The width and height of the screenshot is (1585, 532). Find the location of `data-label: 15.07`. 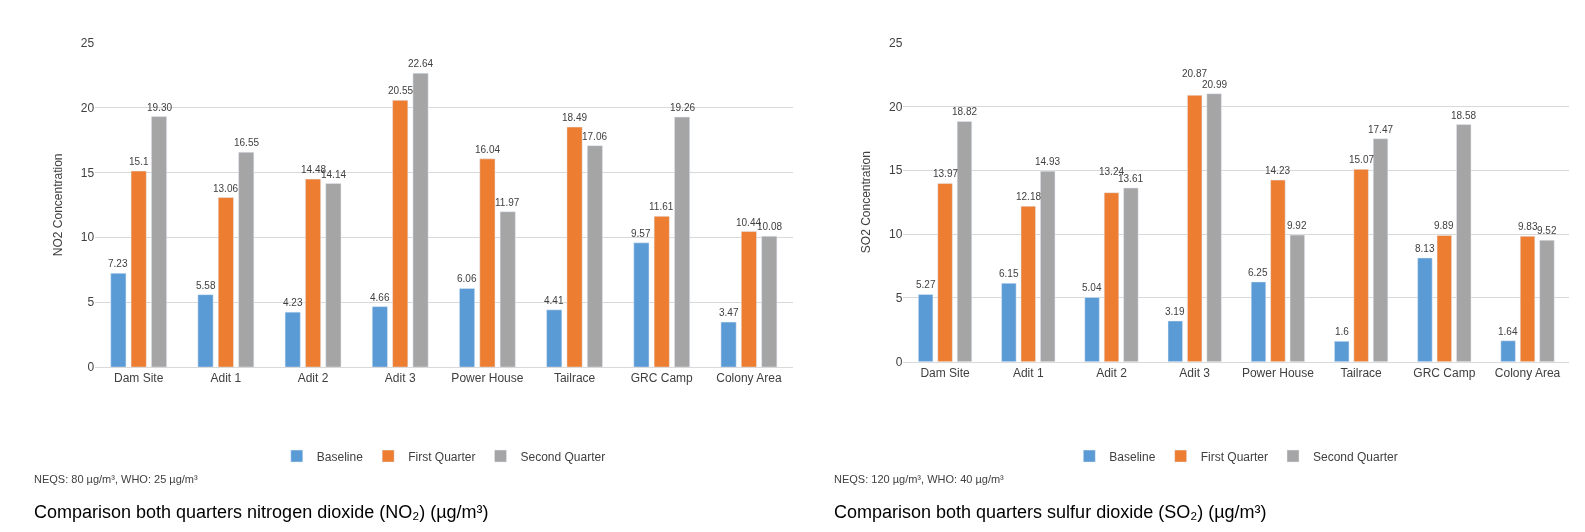

data-label: 15.07 is located at coordinates (1362, 159).